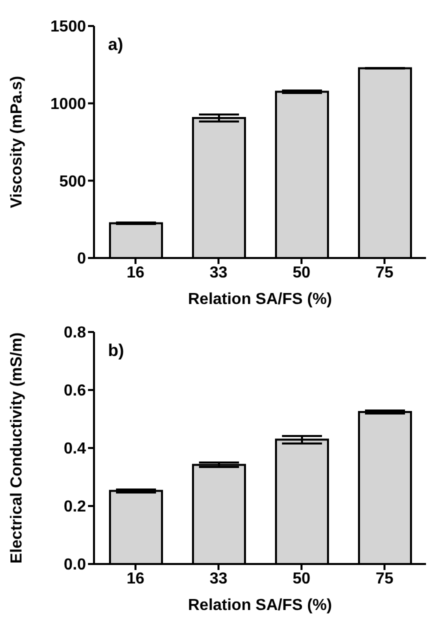  I want to click on y-tick-label: 1000, so click(68, 105).